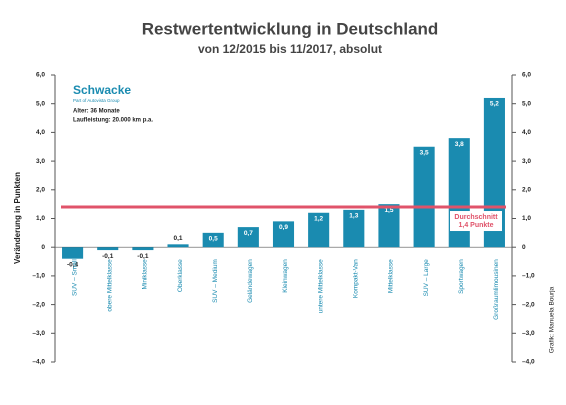 This screenshot has height=405, width=566. I want to click on chart-subtitle: von 12/2015 bis 11/2017, absolut, so click(290, 49).